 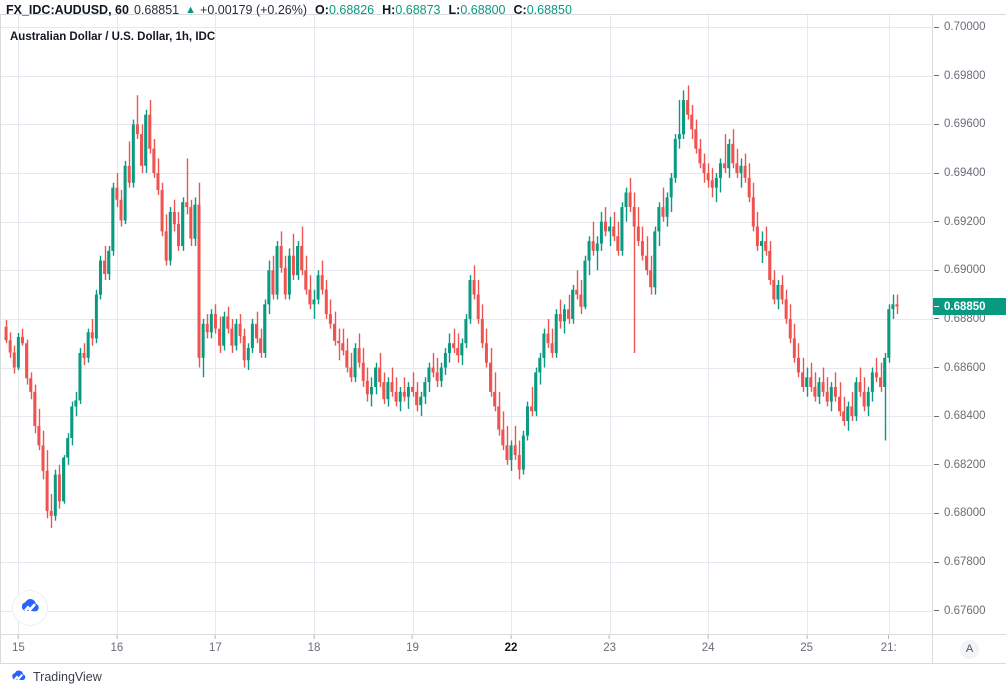 I want to click on price-axis-tick: 0.69000, so click(x=959, y=270).